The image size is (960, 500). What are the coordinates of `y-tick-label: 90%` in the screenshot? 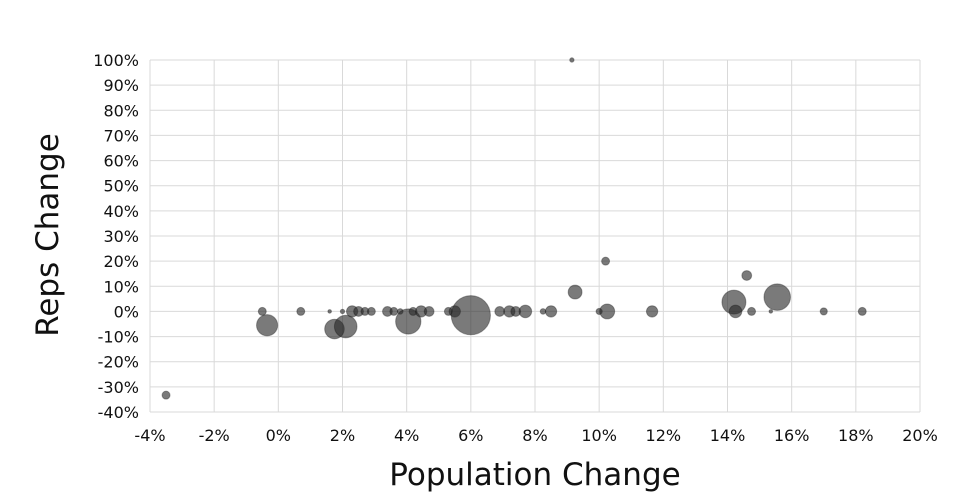 It's located at (121, 85).